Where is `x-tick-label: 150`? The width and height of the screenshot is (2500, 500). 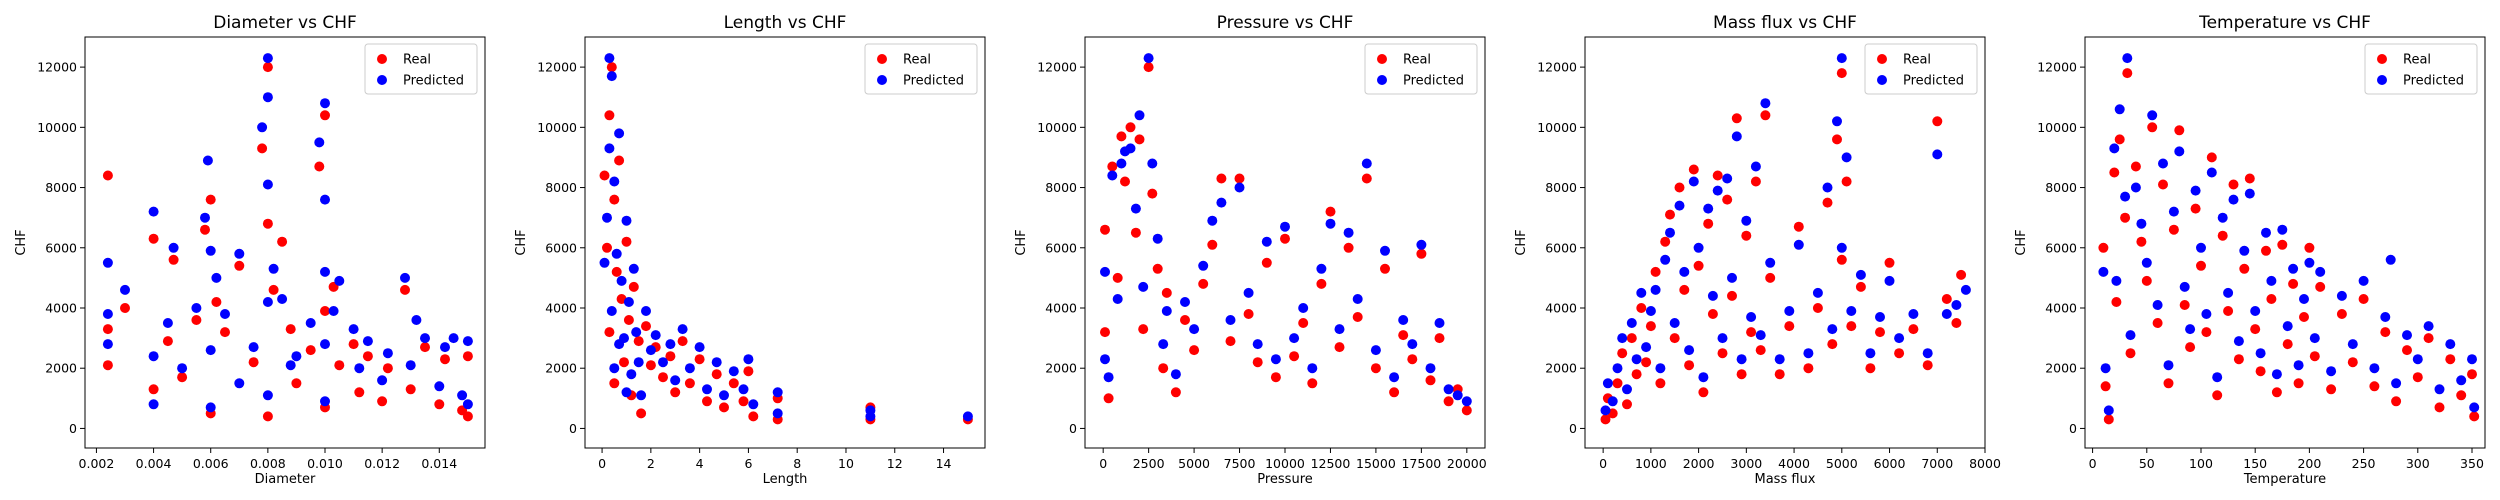
x-tick-label: 150 is located at coordinates (2255, 463).